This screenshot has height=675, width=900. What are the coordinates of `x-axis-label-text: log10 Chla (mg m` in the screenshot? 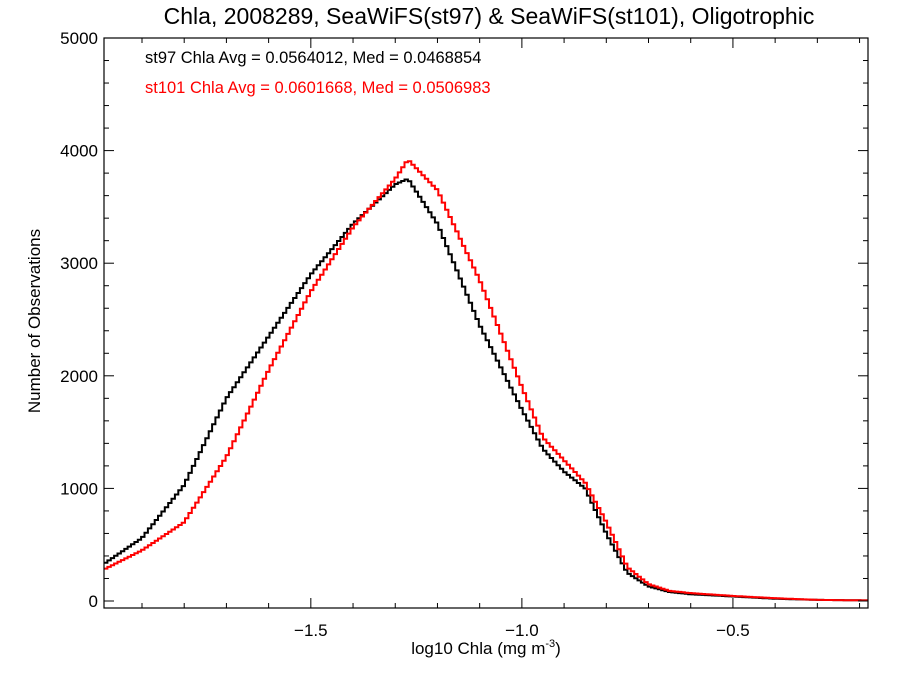 It's located at (478, 648).